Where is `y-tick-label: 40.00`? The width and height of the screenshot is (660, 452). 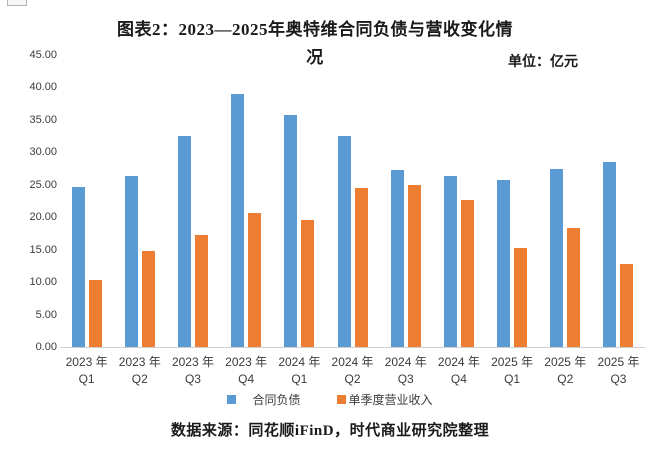 y-tick-label: 40.00 is located at coordinates (43, 87).